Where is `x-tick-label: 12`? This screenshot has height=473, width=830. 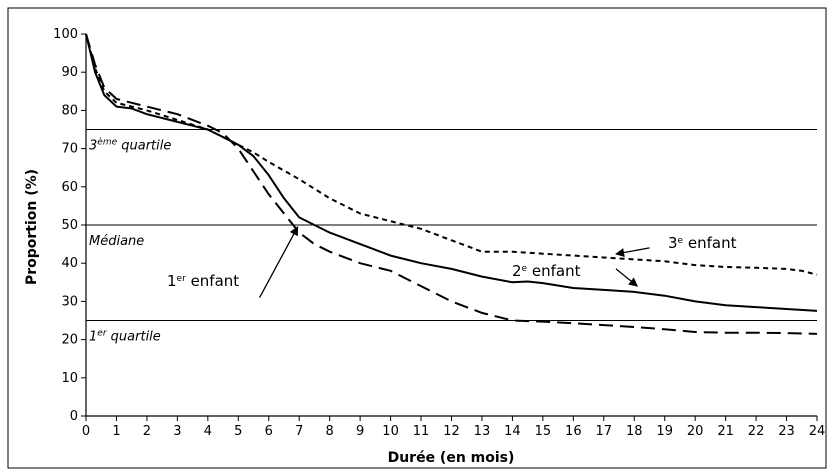 x-tick-label: 12 is located at coordinates (451, 431).